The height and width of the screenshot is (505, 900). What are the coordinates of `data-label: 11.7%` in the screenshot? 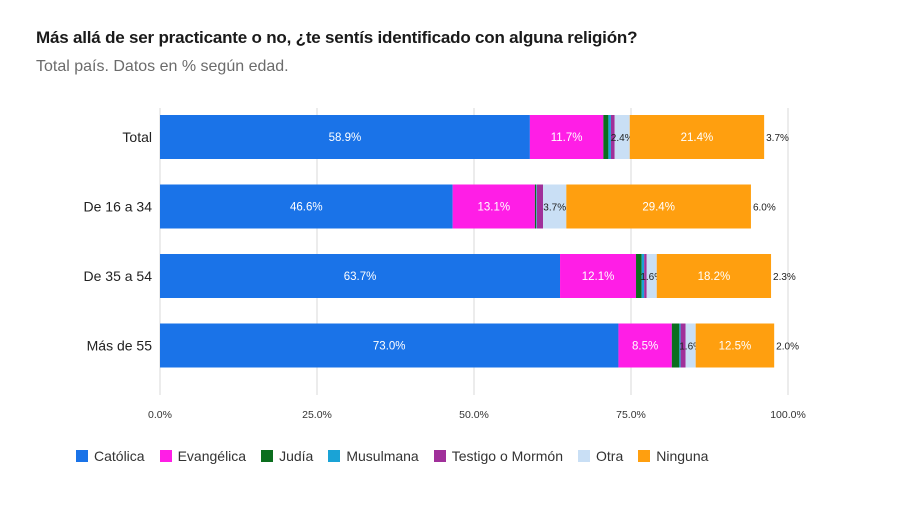 It's located at (567, 138).